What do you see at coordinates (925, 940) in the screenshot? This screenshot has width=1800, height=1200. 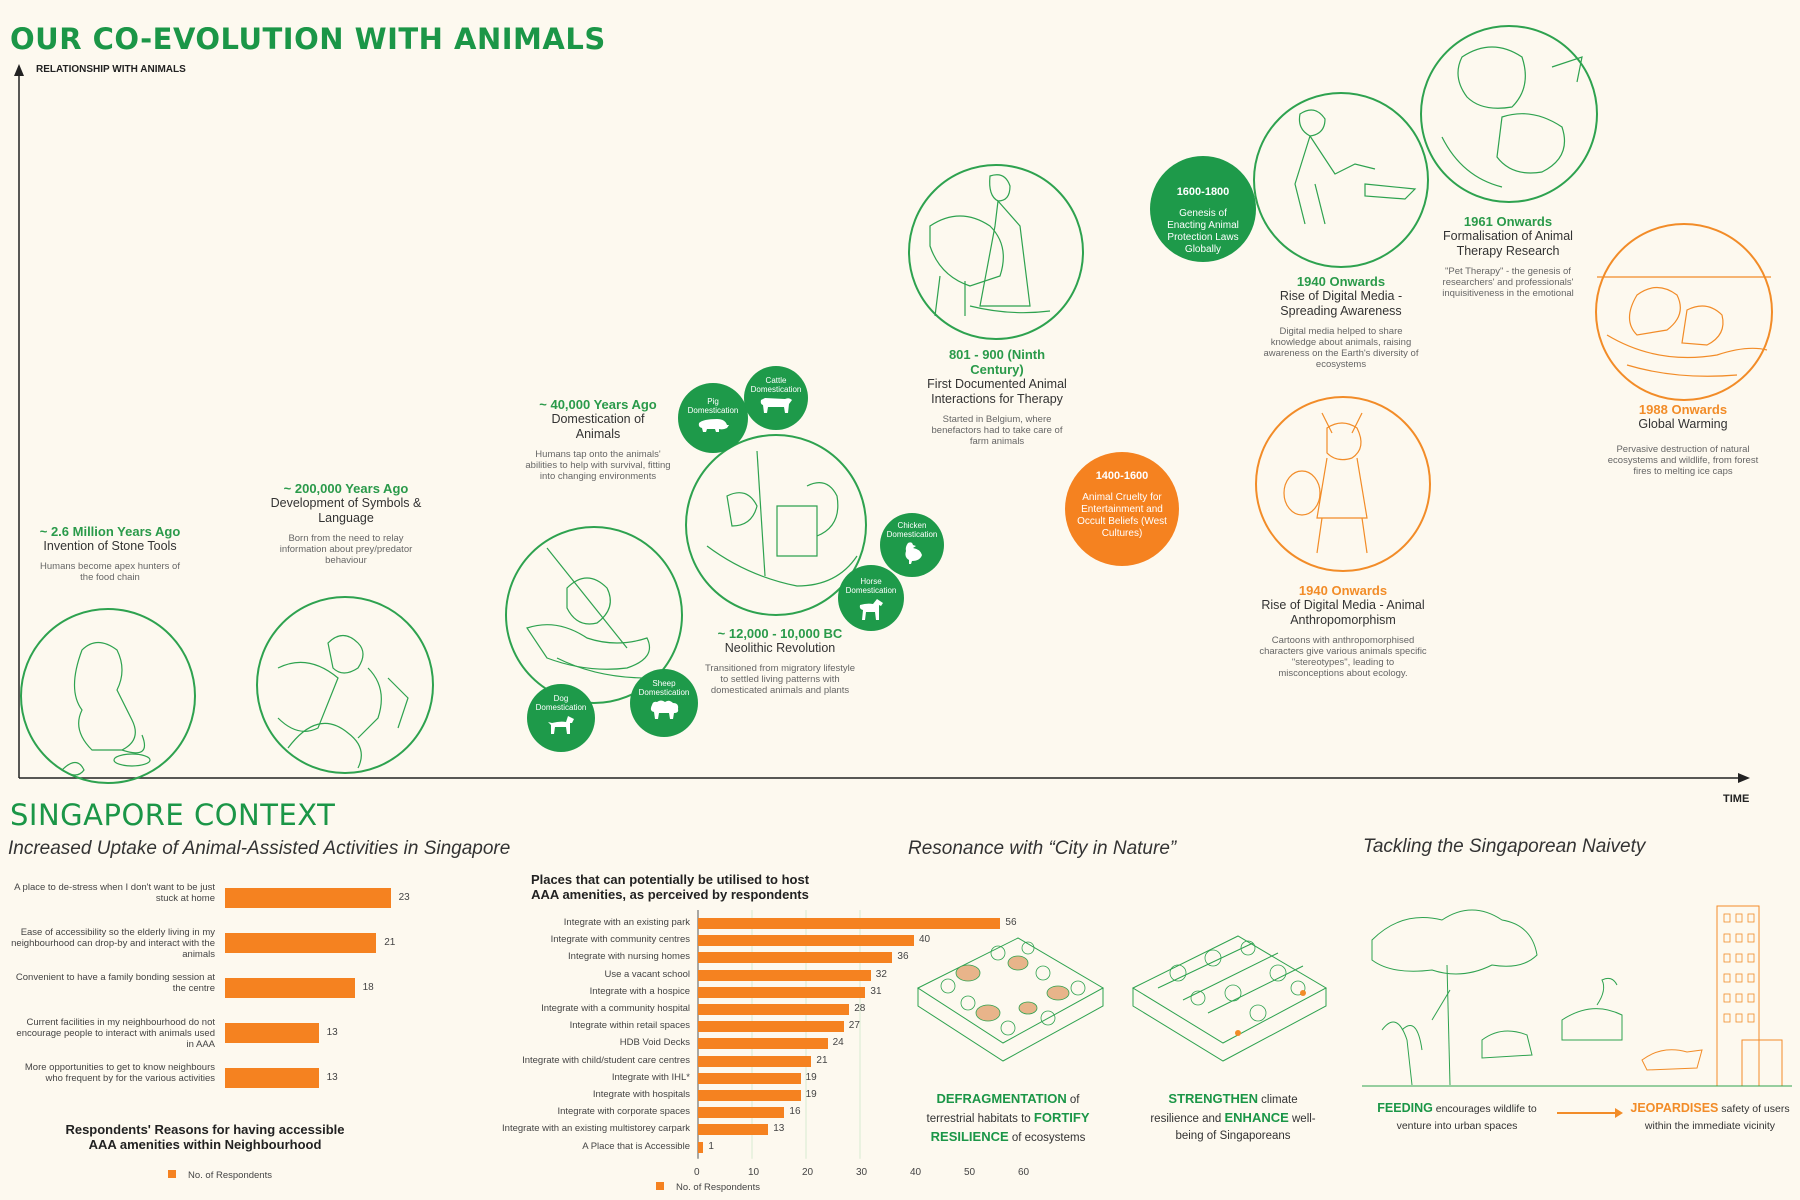 I see `bar-value-label: 40` at bounding box center [925, 940].